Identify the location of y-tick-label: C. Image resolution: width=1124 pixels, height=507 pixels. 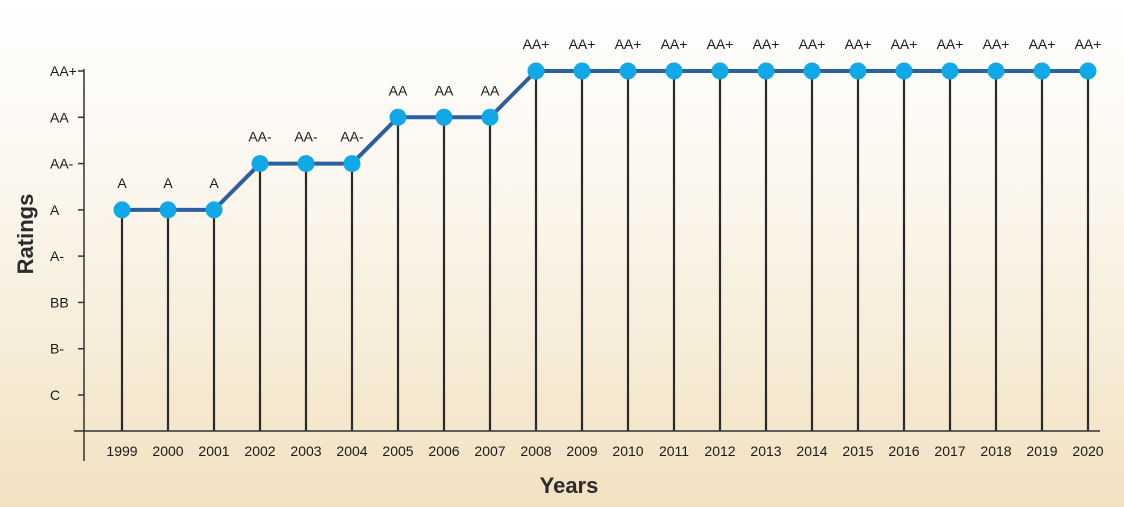
(55, 395).